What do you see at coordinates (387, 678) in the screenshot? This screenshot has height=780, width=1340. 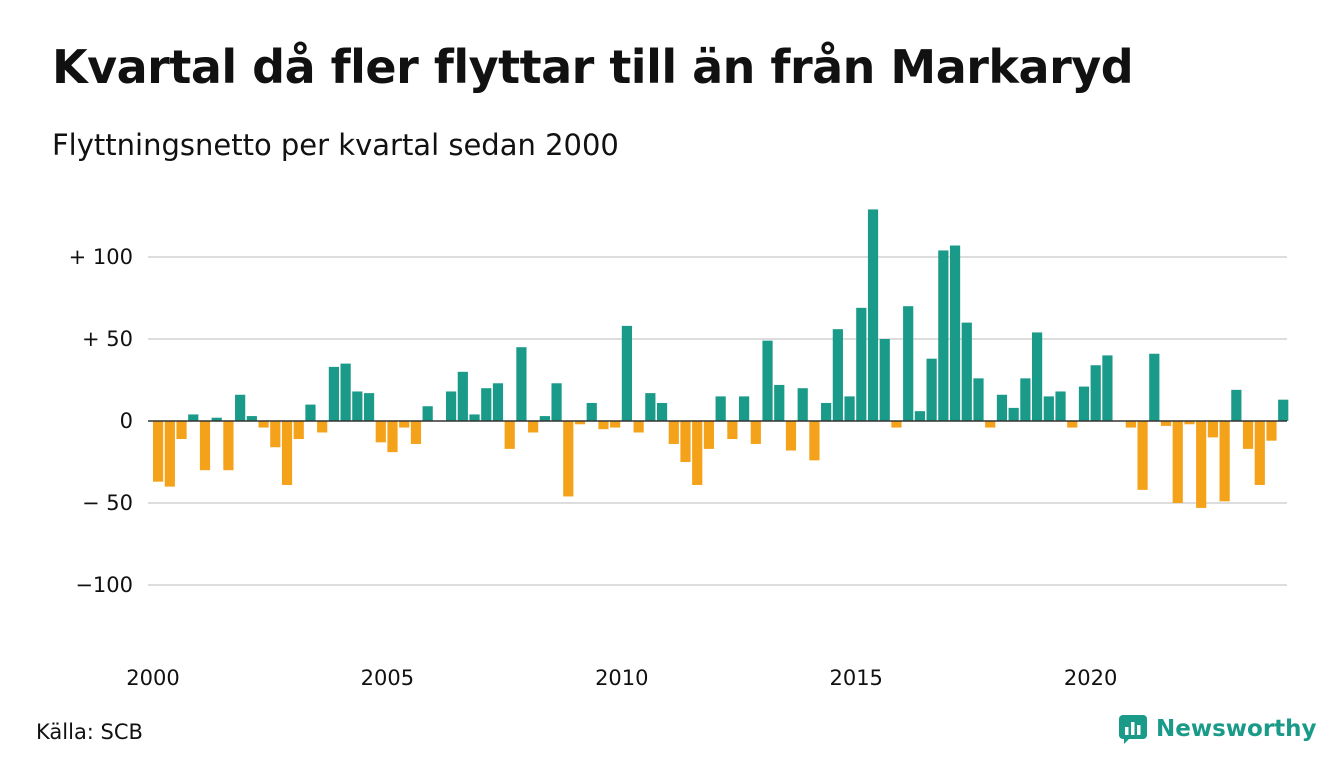 I see `x-tick-label: 2005` at bounding box center [387, 678].